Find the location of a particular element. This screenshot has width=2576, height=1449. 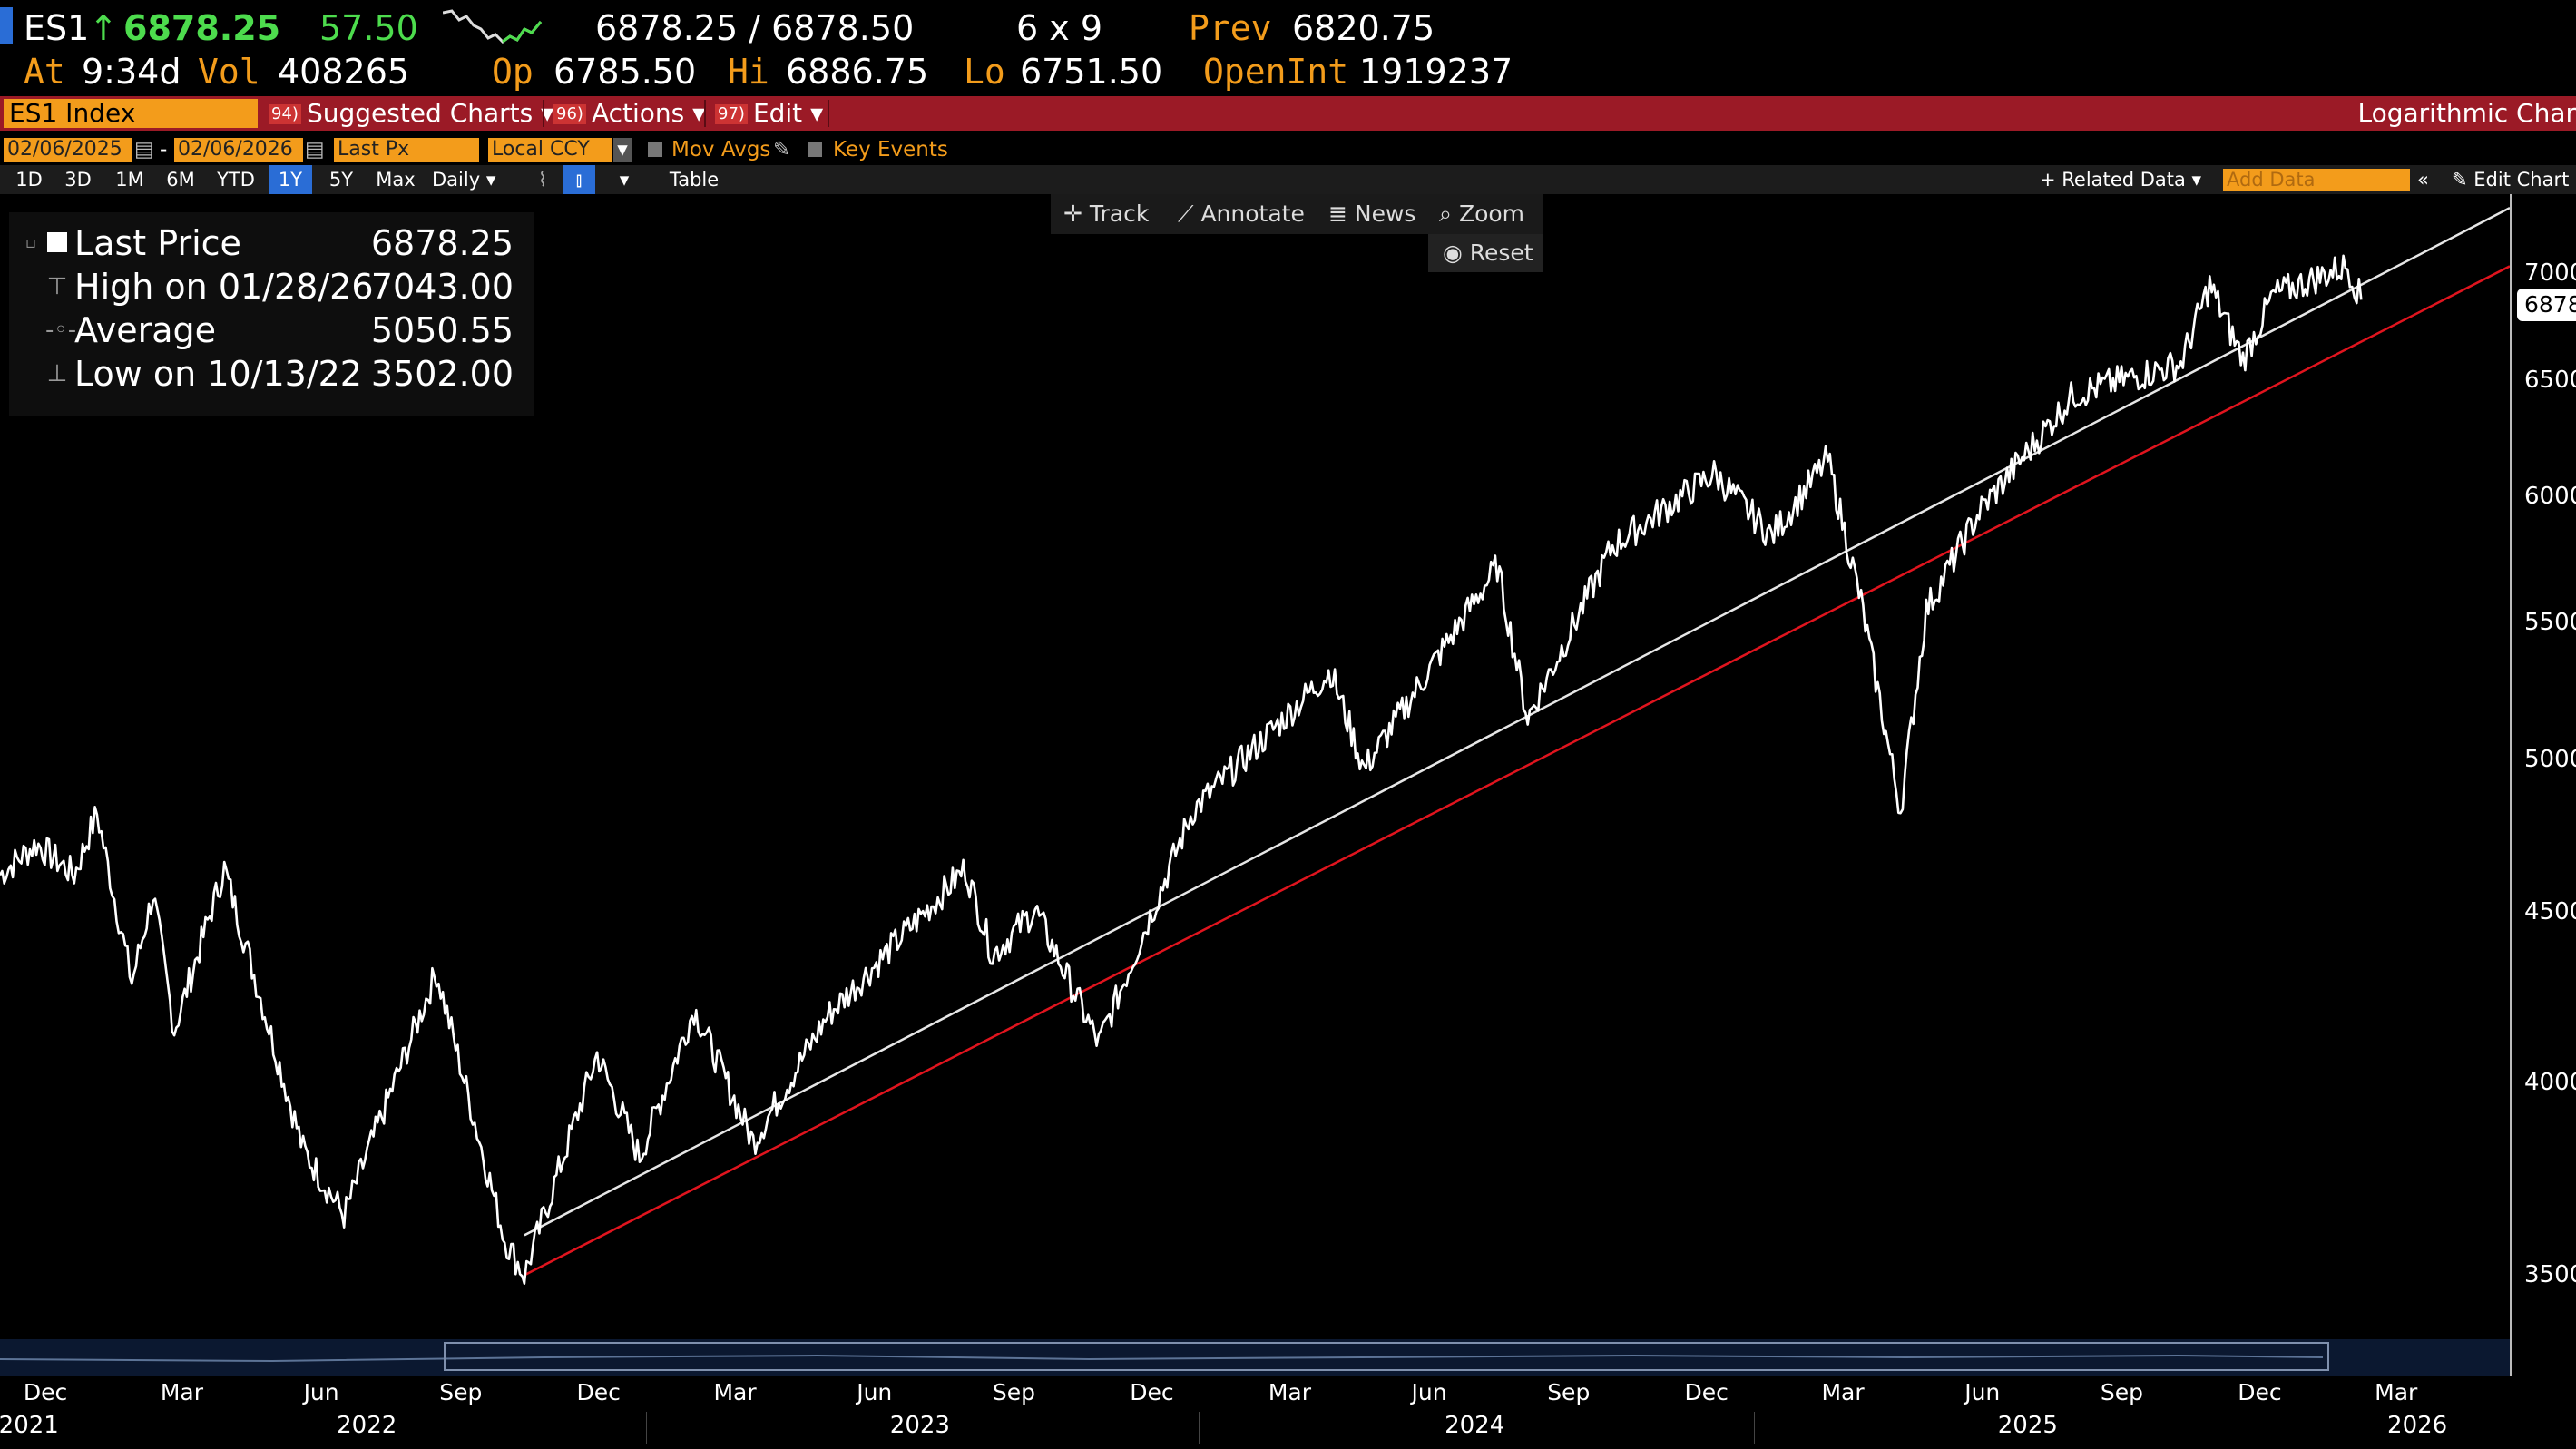

high-label: Hi is located at coordinates (748, 72).